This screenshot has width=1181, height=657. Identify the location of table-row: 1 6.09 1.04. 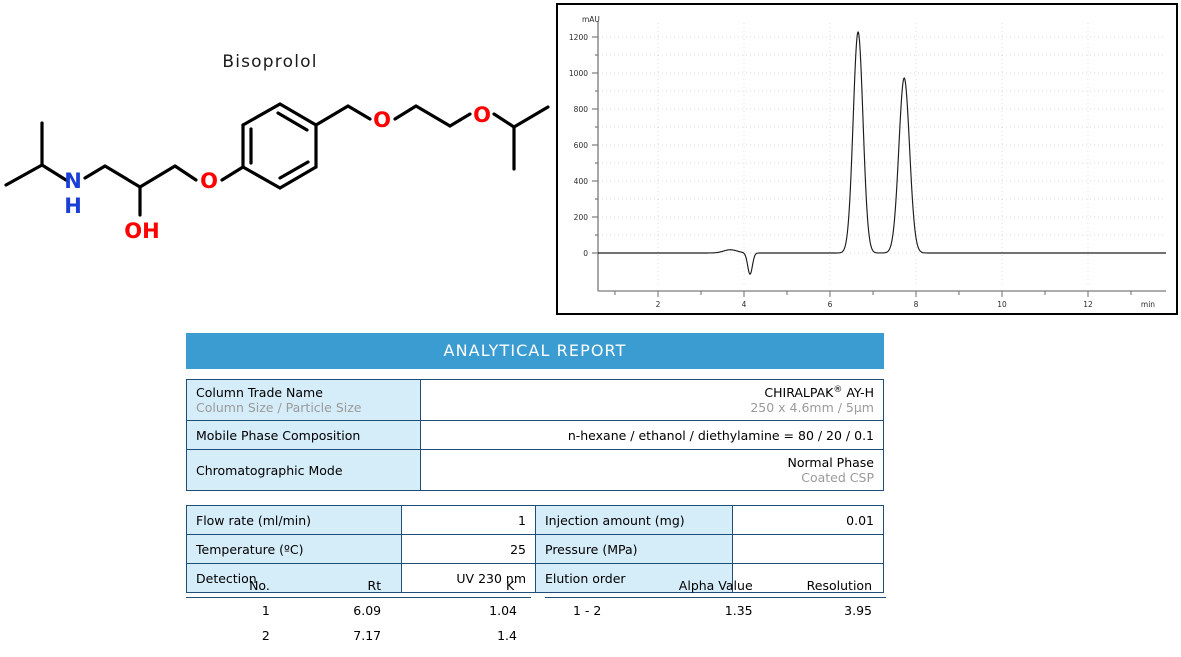
(358, 611).